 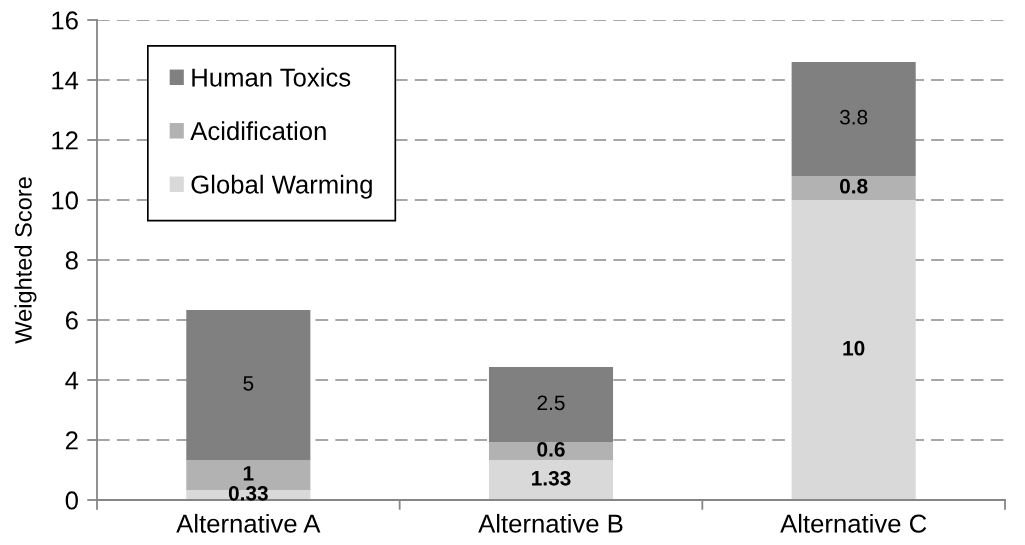 What do you see at coordinates (853, 523) in the screenshot?
I see `x-tick-label: Alternative C` at bounding box center [853, 523].